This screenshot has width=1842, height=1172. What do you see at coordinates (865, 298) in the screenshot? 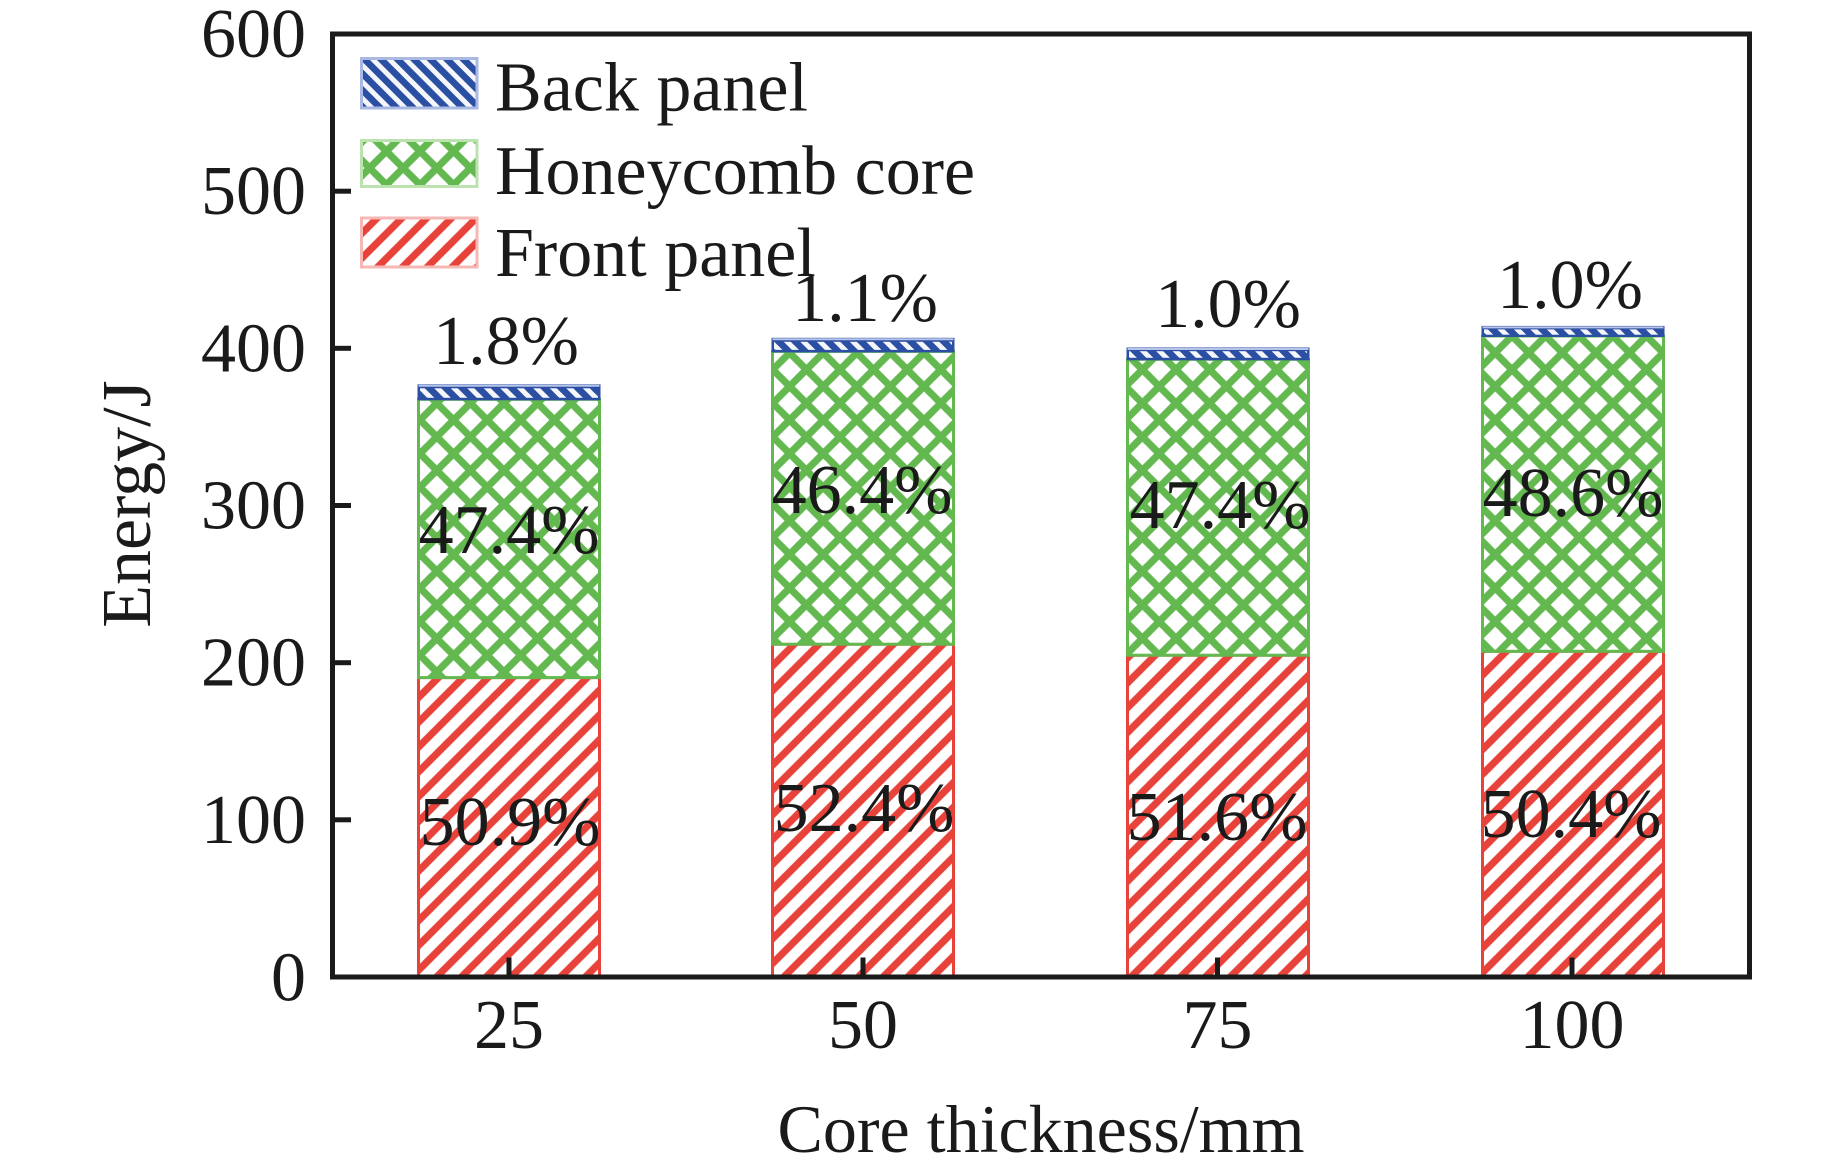
I see `svg-text: 1.1%` at bounding box center [865, 298].